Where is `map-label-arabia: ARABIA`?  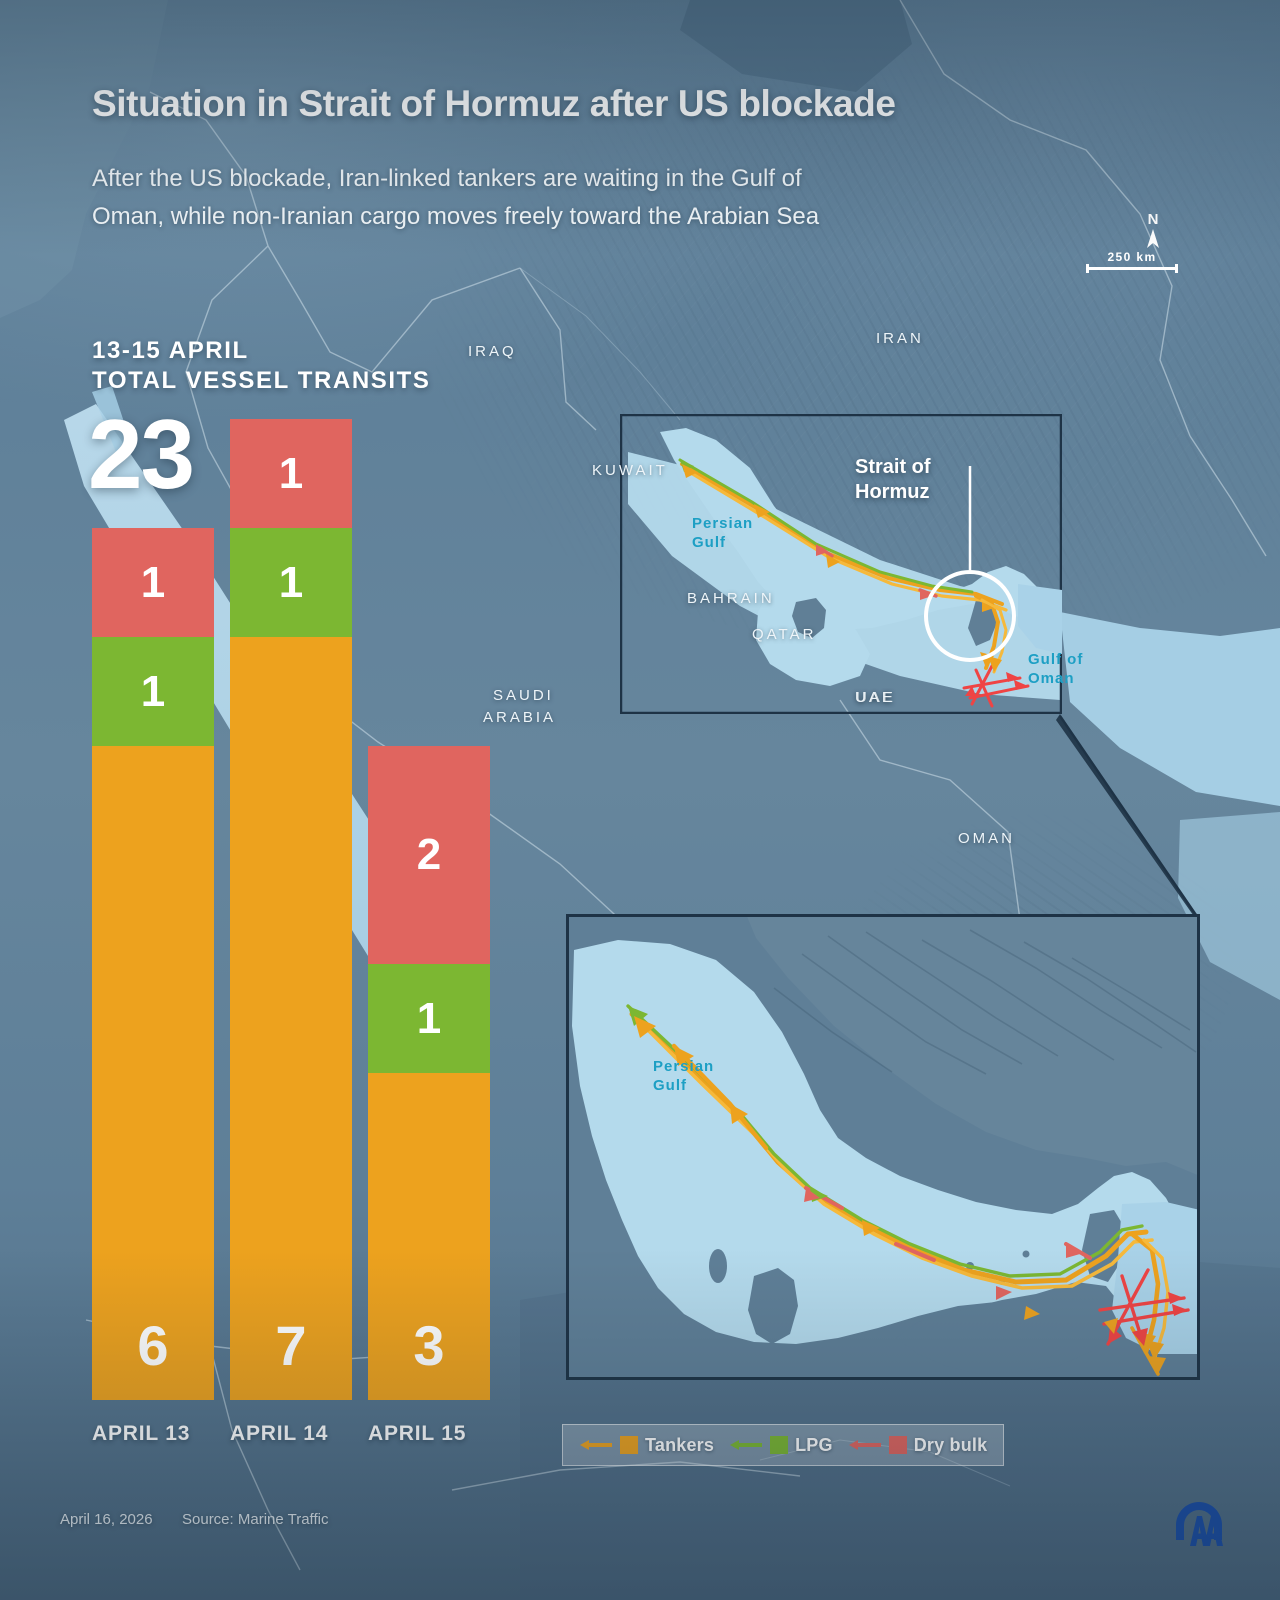 map-label-arabia: ARABIA is located at coordinates (520, 717).